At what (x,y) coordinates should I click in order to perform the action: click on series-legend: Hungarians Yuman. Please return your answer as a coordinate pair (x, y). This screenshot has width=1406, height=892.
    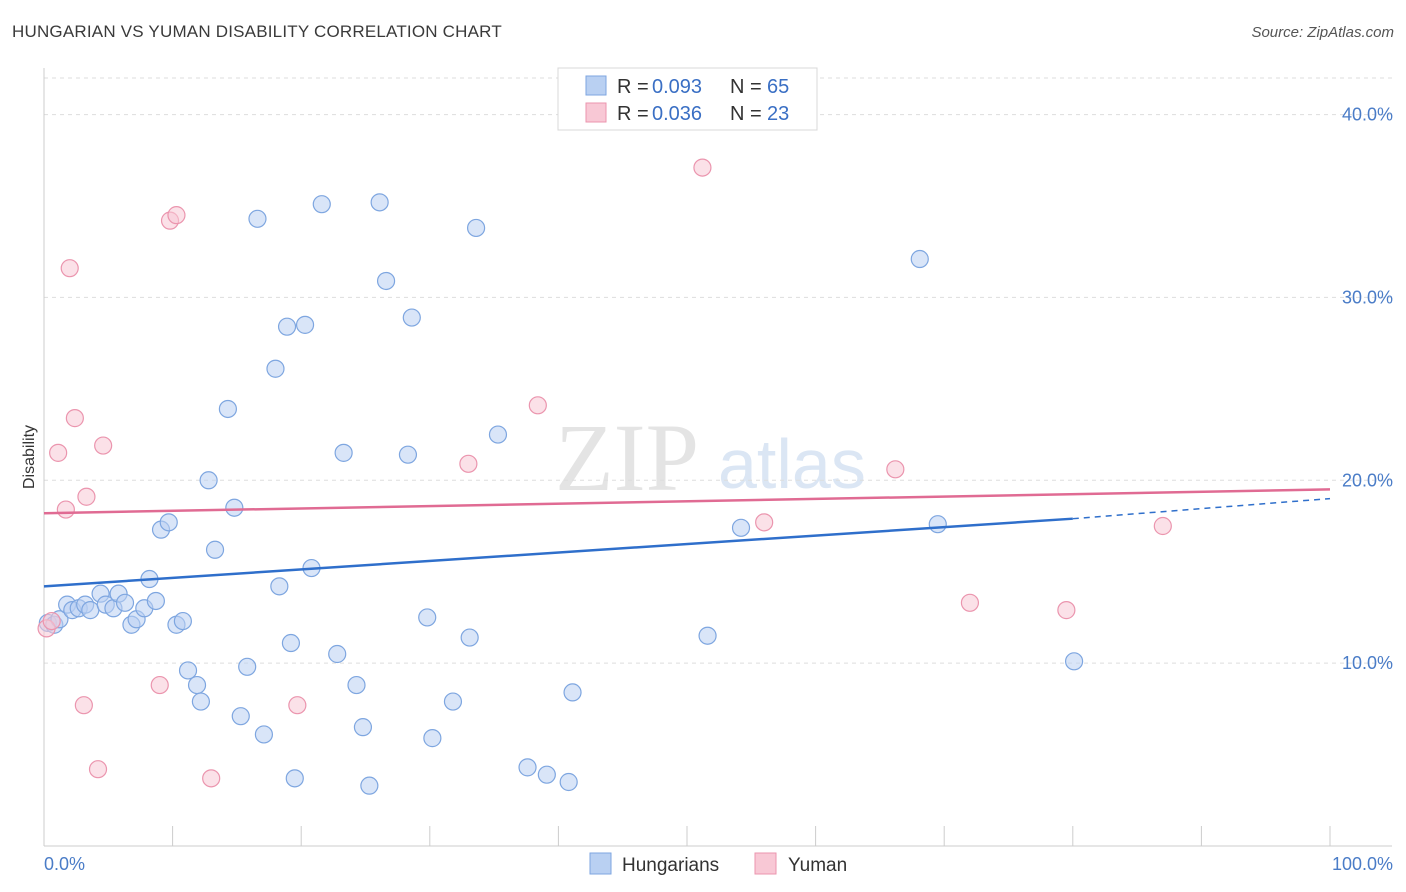
    Looking at the image, I should click on (718, 864).